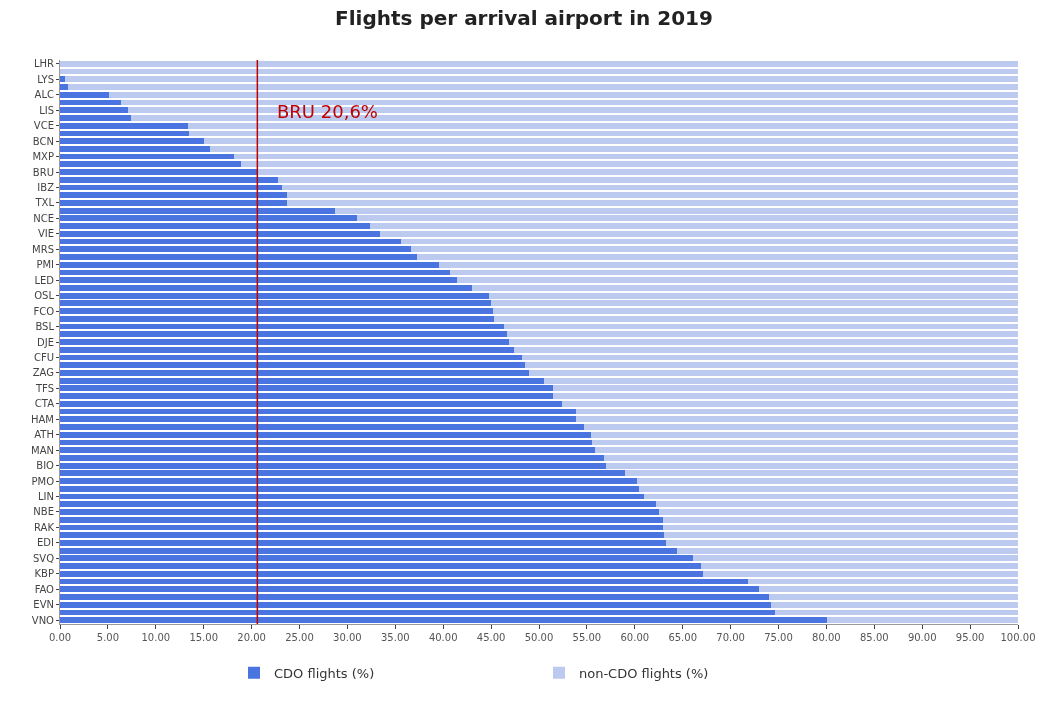 This screenshot has height=704, width=1048. I want to click on y-tick-label: TFS, so click(44, 388).